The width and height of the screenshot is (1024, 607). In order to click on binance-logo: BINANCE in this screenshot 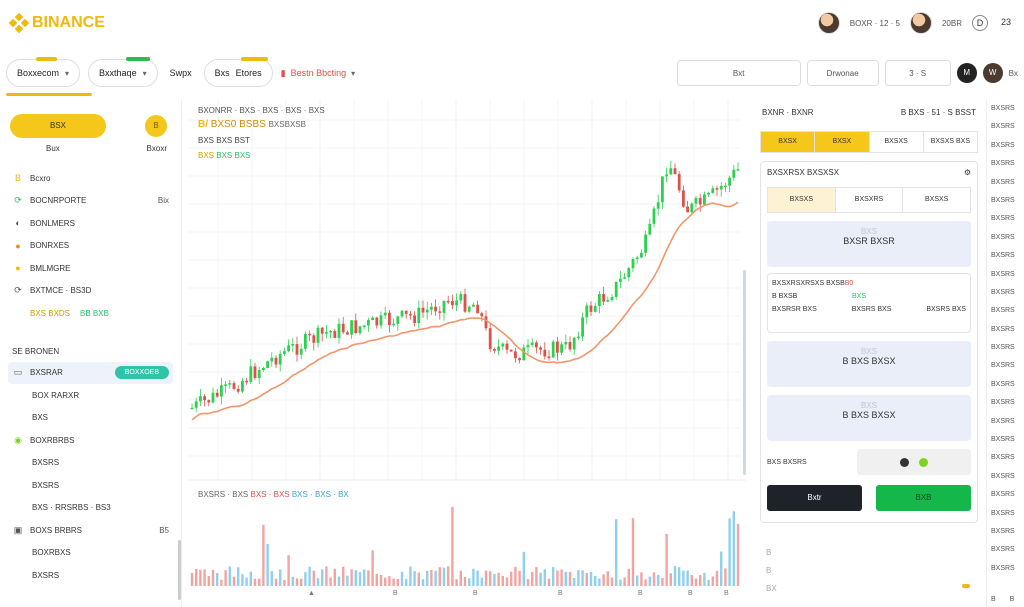, I will do `click(56, 23)`.